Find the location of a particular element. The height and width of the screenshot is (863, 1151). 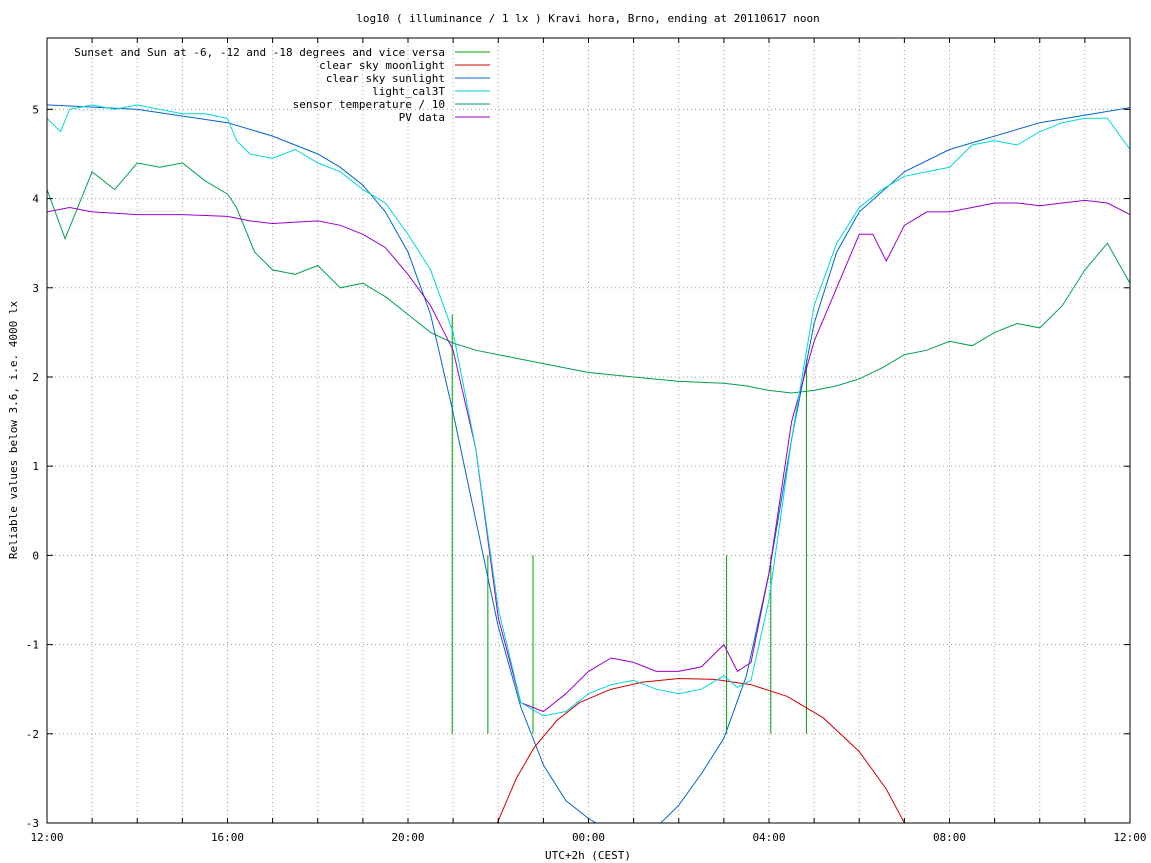

x-tick-label: 04:00 is located at coordinates (768, 837).